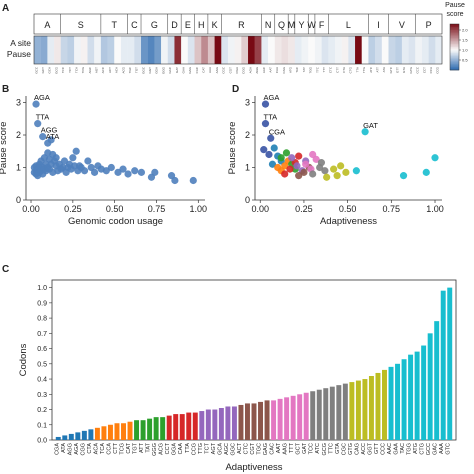 This screenshot has height=474, width=474. What do you see at coordinates (348, 221) in the screenshot?
I see `x-axis-title: Adaptiveness` at bounding box center [348, 221].